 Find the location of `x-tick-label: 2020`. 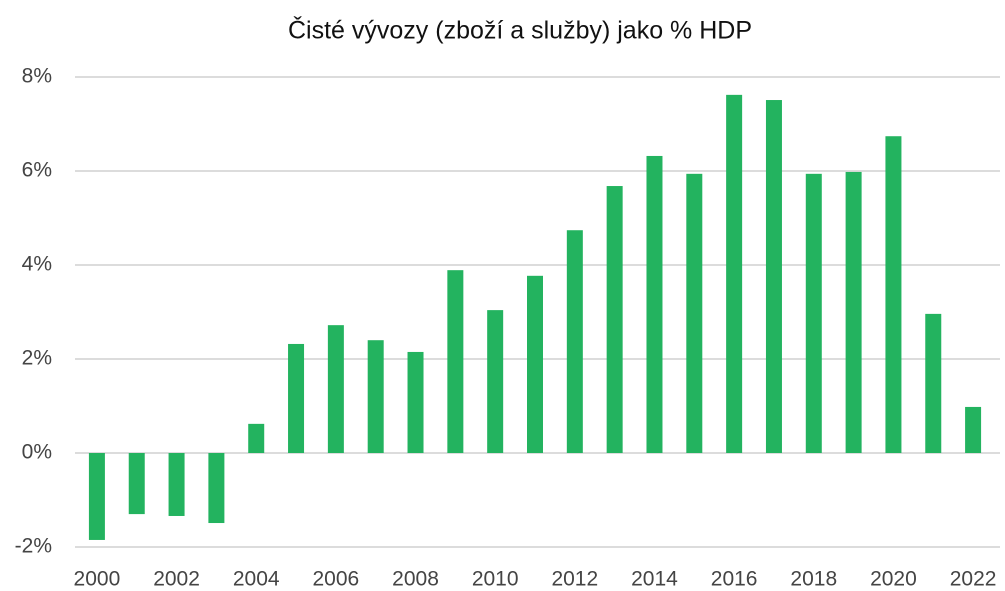

x-tick-label: 2020 is located at coordinates (893, 579).